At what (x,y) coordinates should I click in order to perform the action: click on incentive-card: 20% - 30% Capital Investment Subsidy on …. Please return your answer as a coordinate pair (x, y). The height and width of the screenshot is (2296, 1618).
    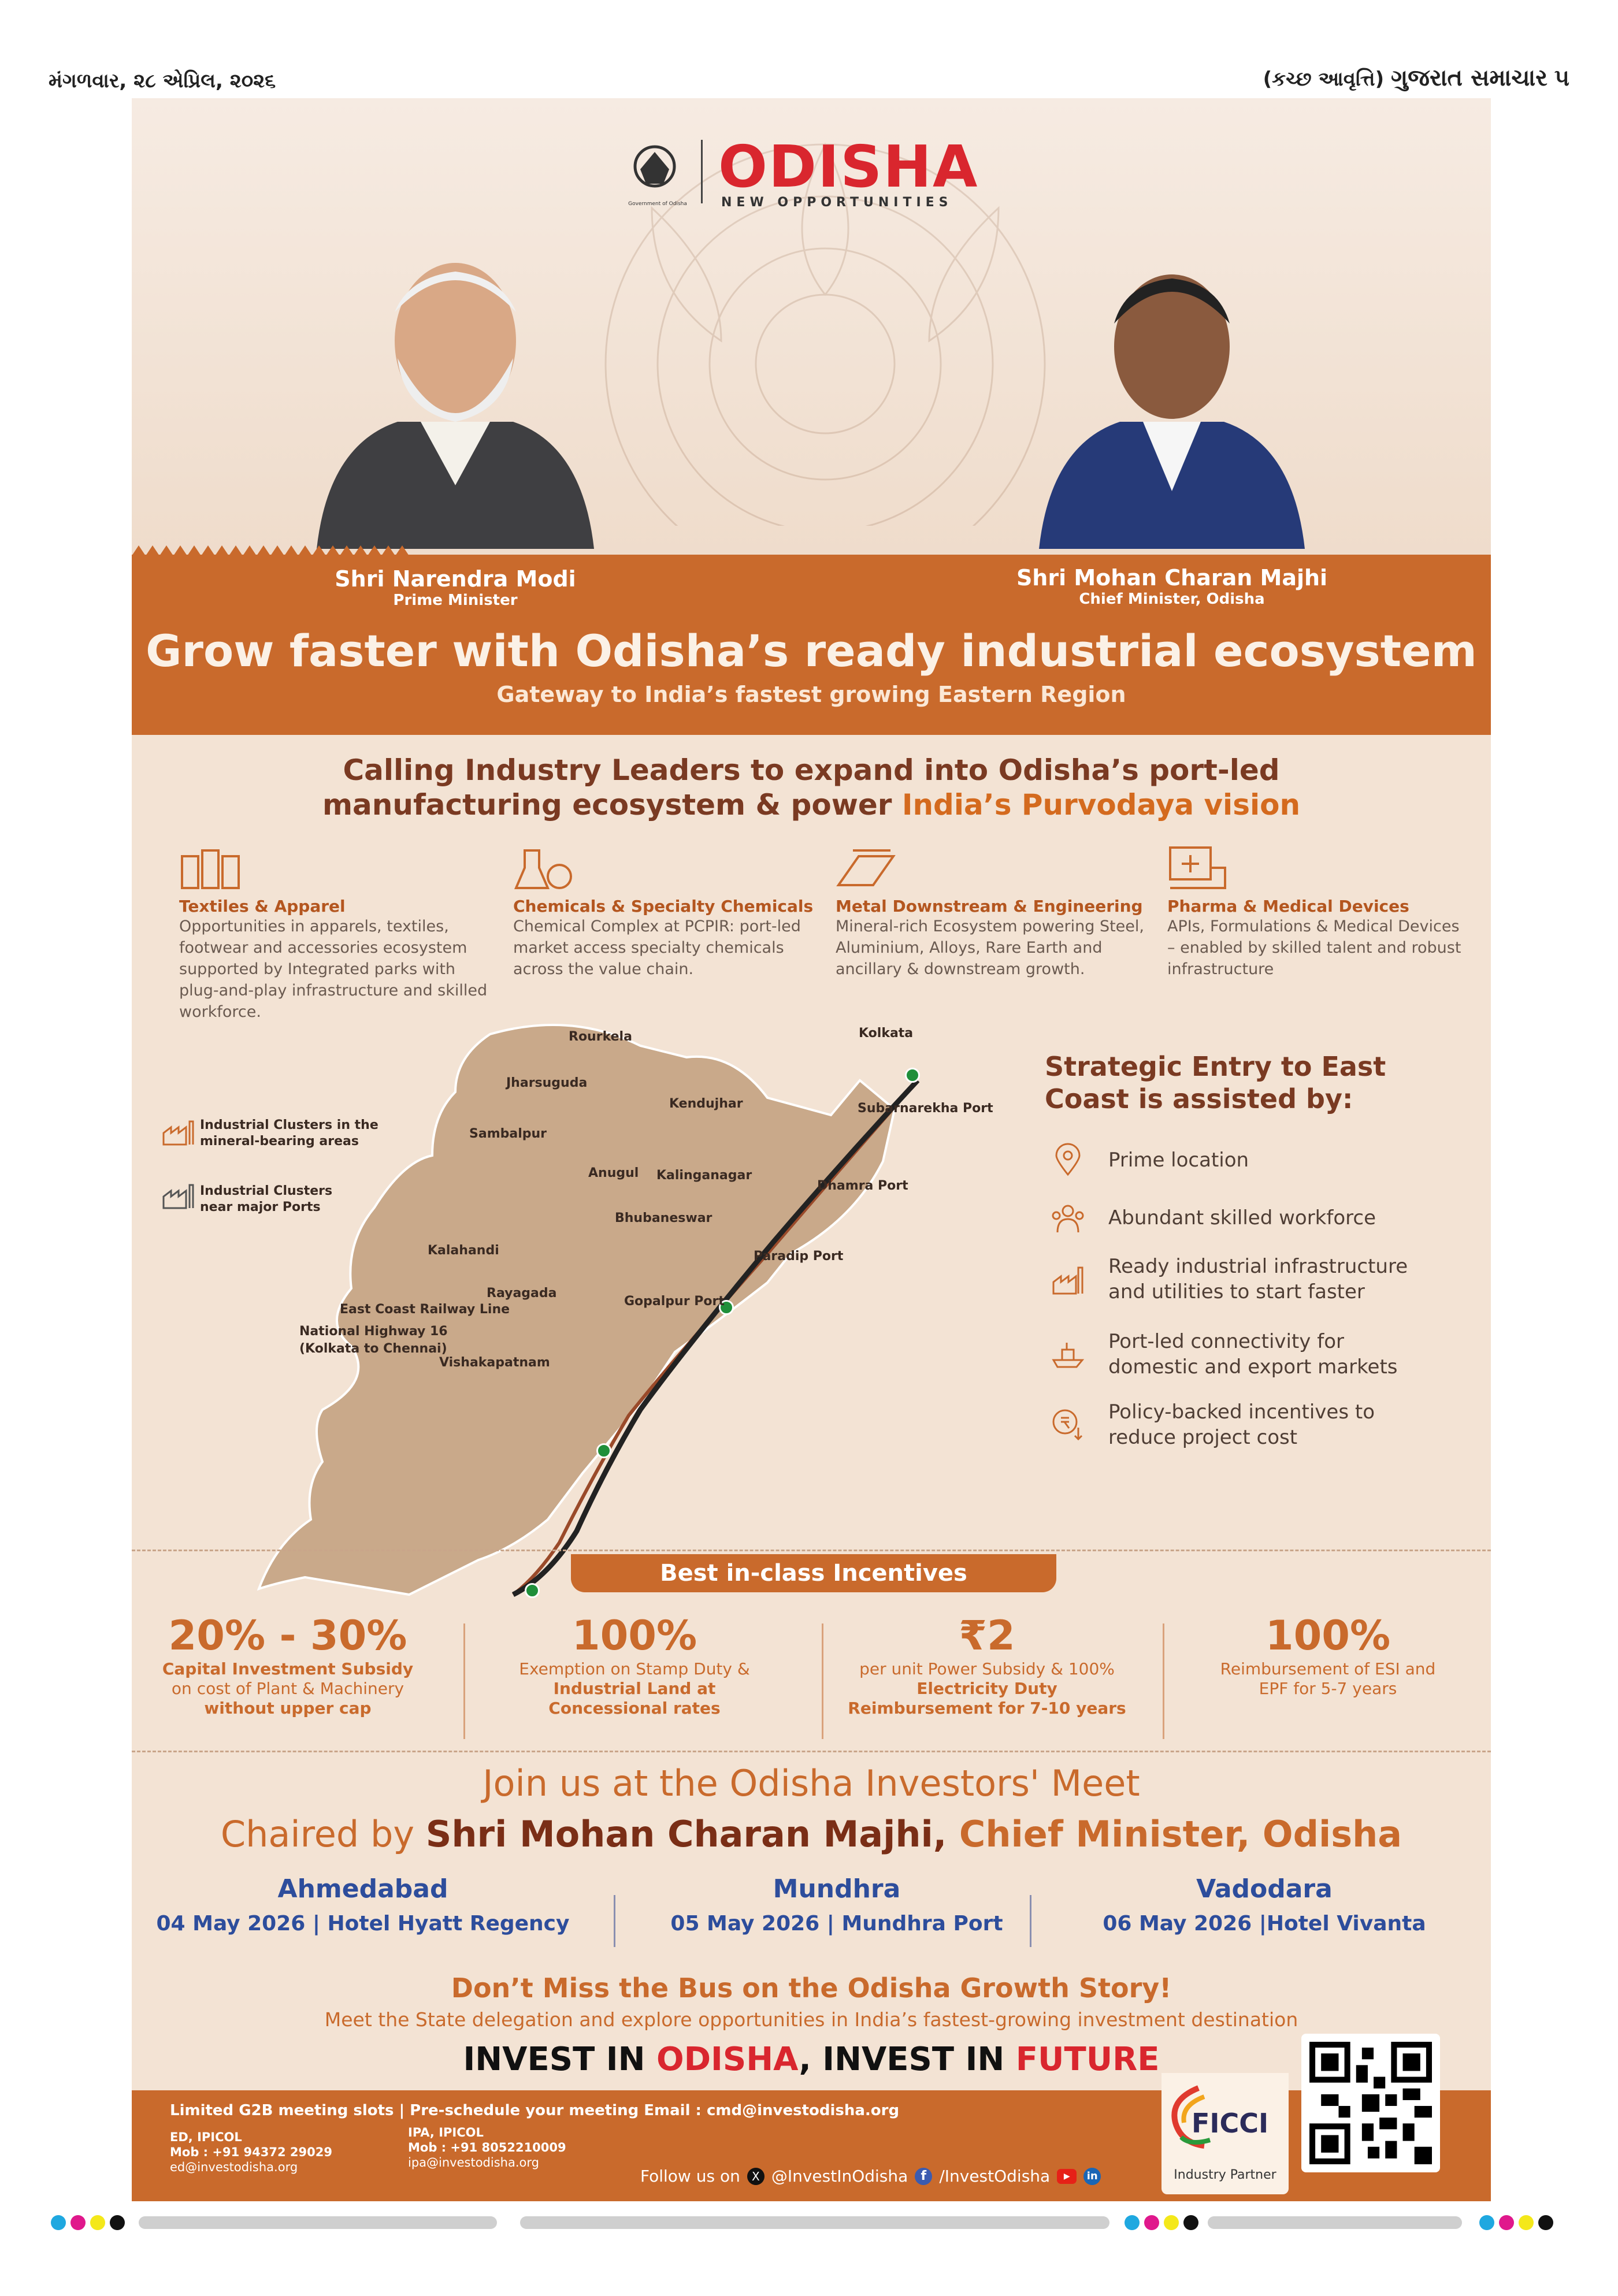
    Looking at the image, I should click on (287, 1665).